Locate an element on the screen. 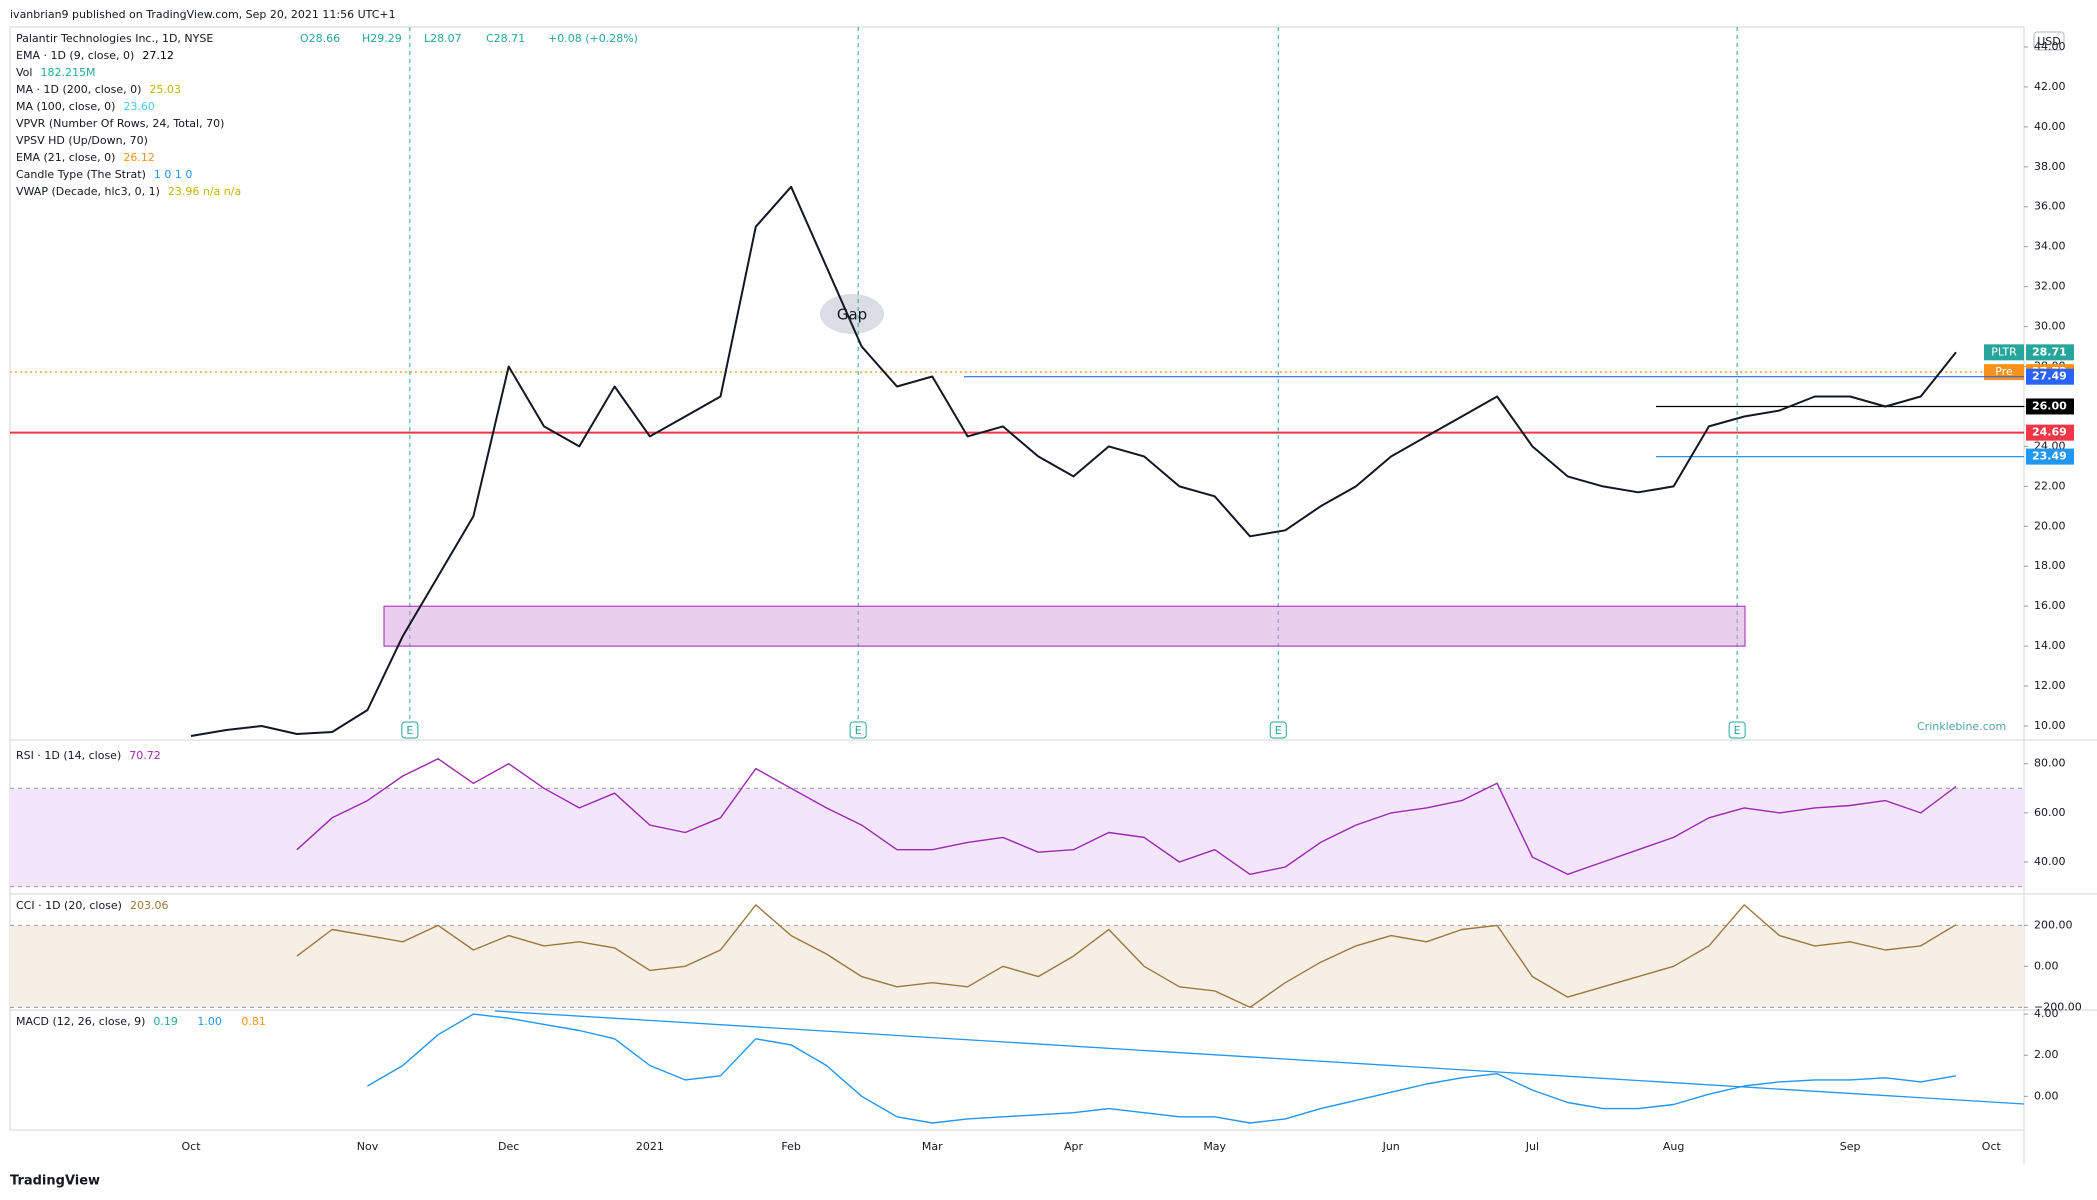  indicator-value: 23.60 is located at coordinates (139, 106).